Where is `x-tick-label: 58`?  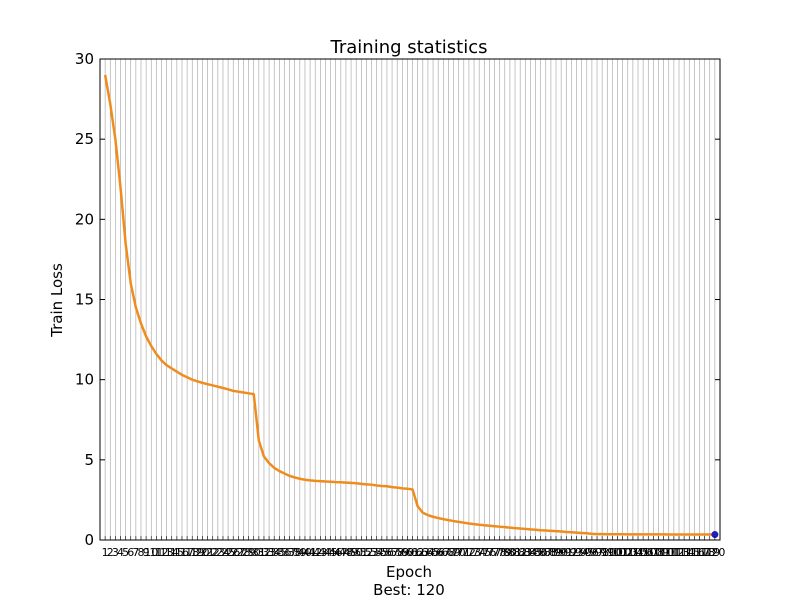 x-tick-label: 58 is located at coordinates (397, 552).